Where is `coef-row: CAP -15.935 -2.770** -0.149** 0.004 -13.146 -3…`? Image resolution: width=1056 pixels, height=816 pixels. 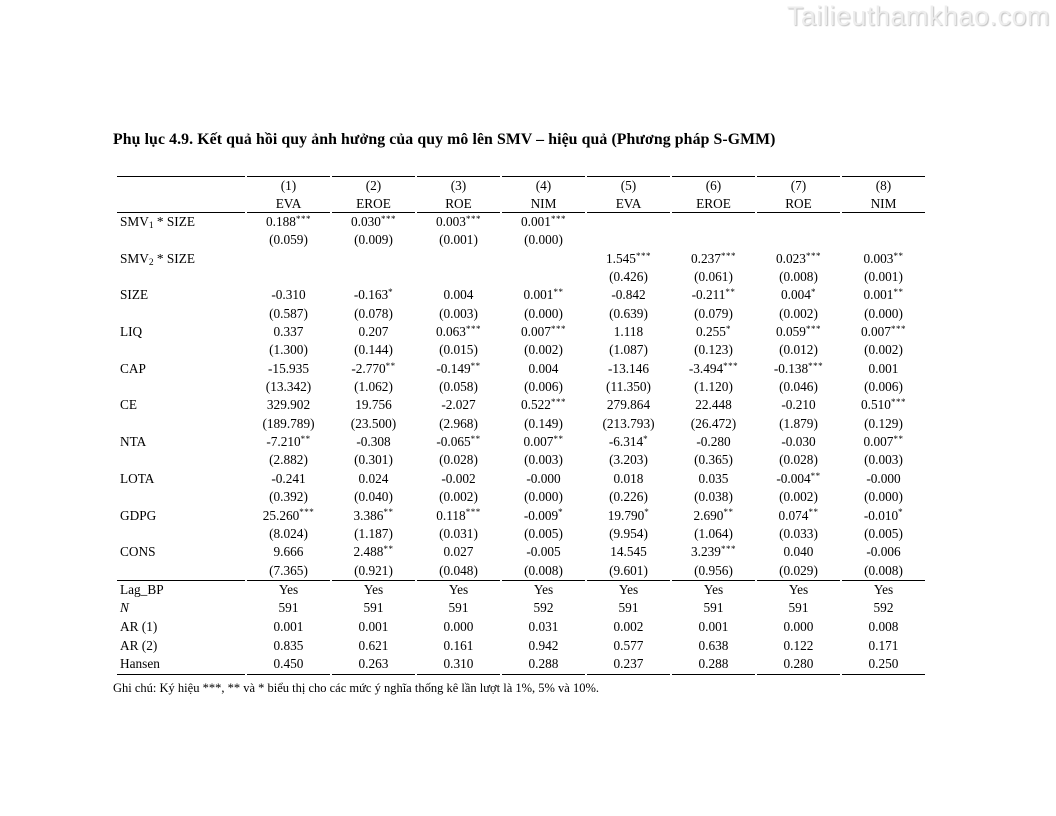 coef-row: CAP -15.935 -2.770** -0.149** 0.004 -13.146 -3… is located at coordinates (521, 369).